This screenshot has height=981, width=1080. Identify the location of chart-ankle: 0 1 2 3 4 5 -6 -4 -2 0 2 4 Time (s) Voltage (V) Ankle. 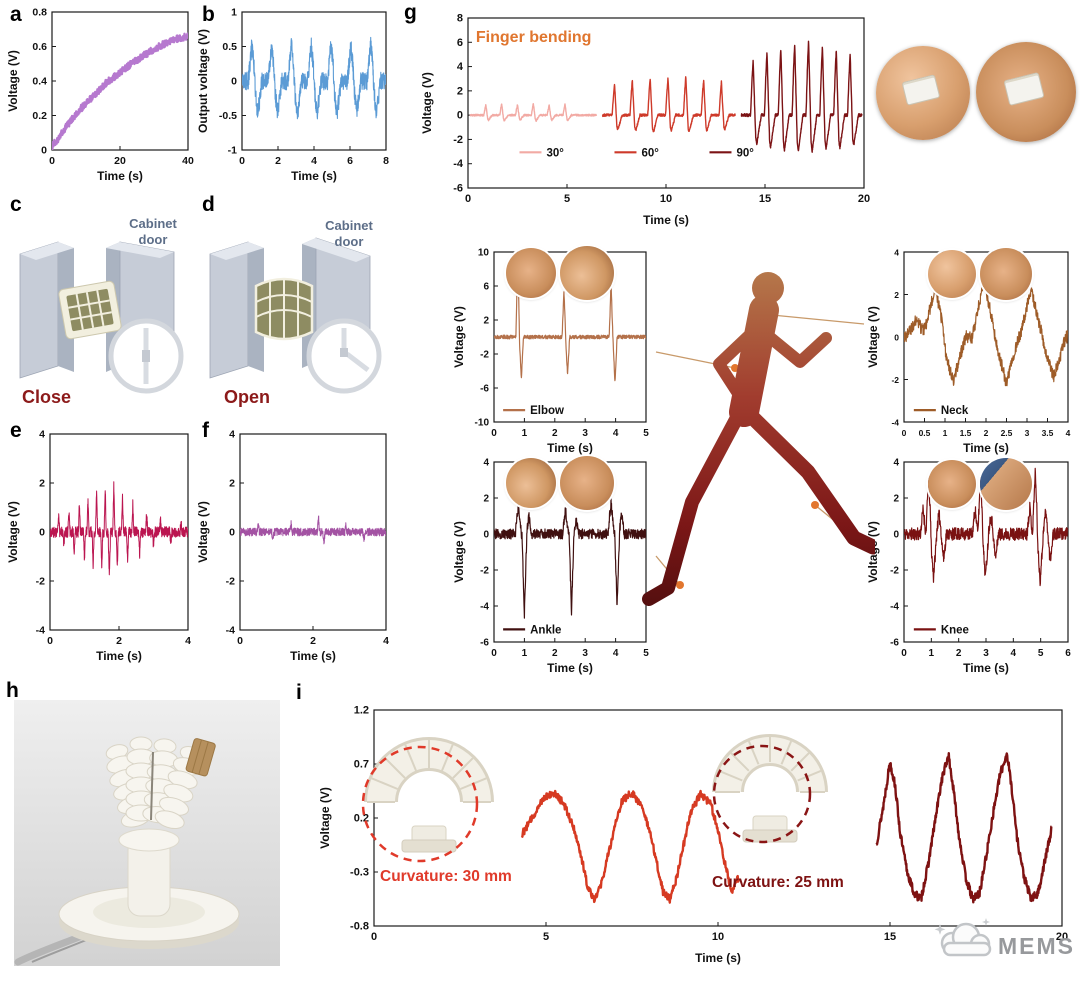
(552, 567).